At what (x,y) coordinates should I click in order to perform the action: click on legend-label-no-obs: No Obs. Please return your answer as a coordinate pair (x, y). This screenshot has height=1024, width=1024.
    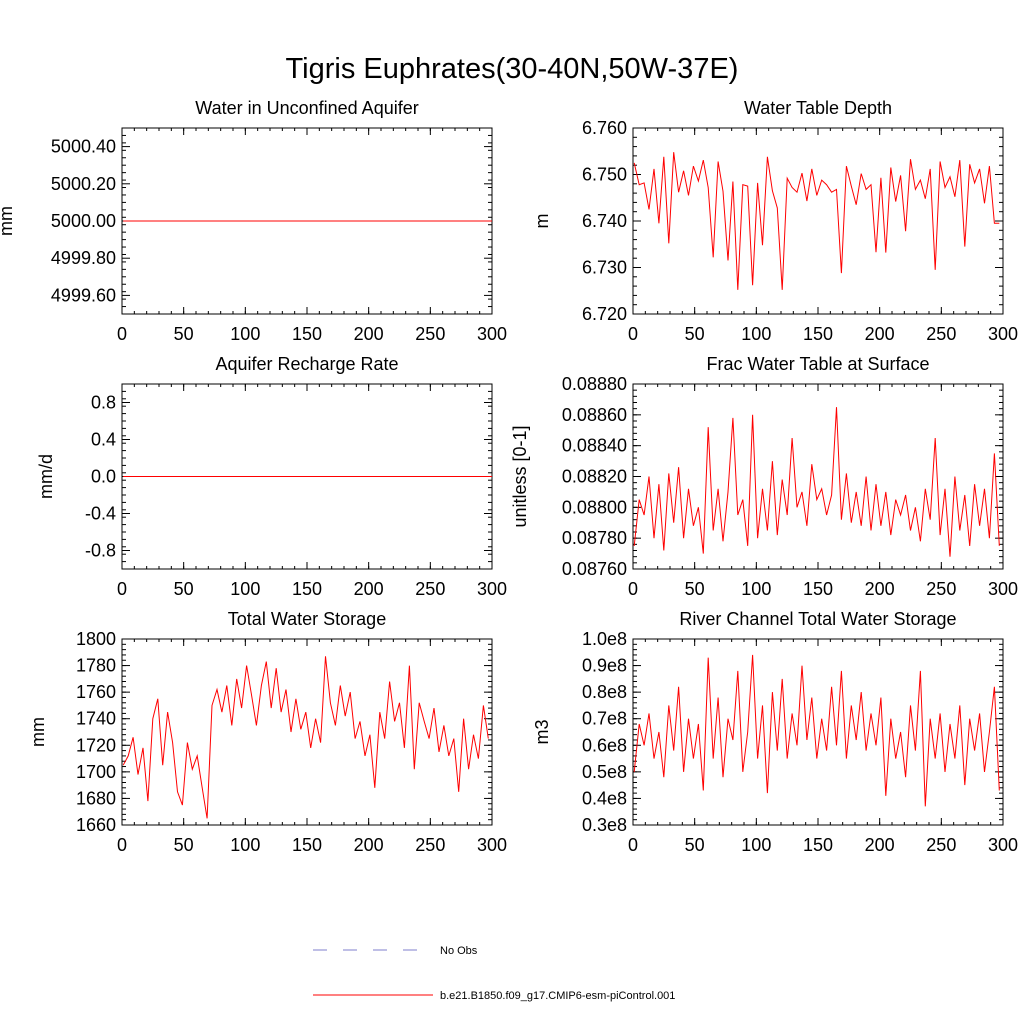
    Looking at the image, I should click on (459, 951).